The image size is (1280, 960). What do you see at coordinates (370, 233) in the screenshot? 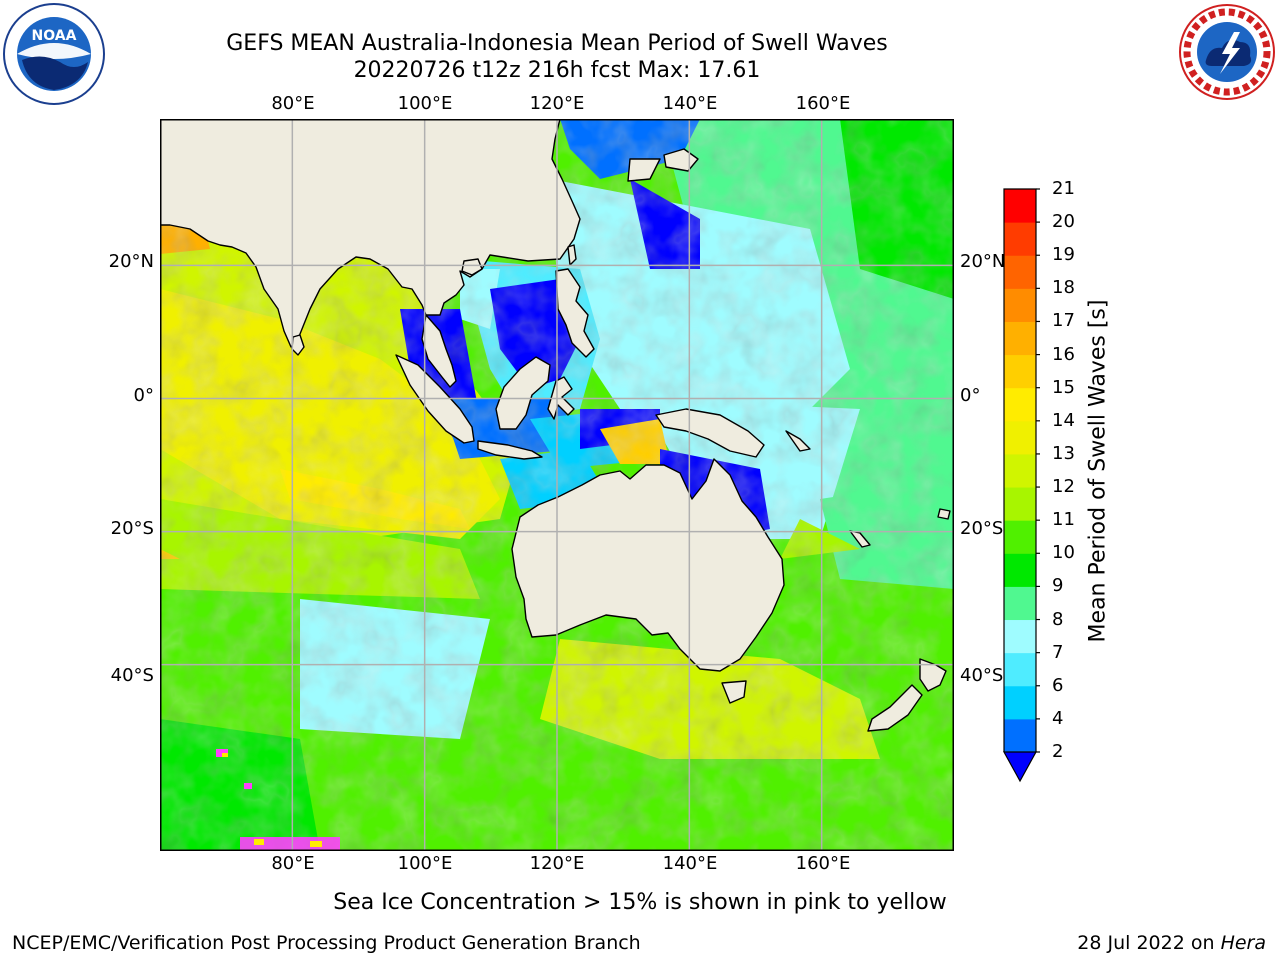
I see `land-asia` at bounding box center [370, 233].